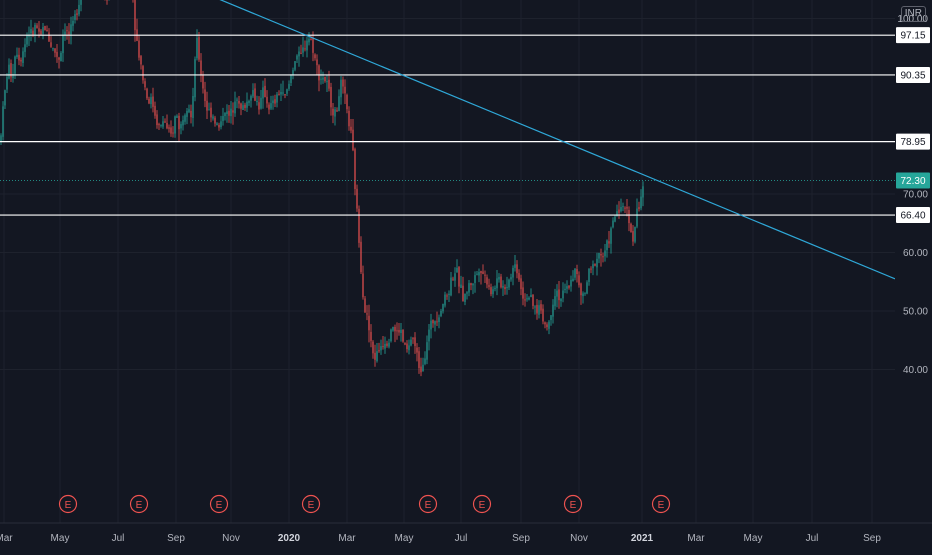 This screenshot has width=932, height=555. Describe the element at coordinates (915, 253) in the screenshot. I see `price-tick-label: 60.00` at that location.